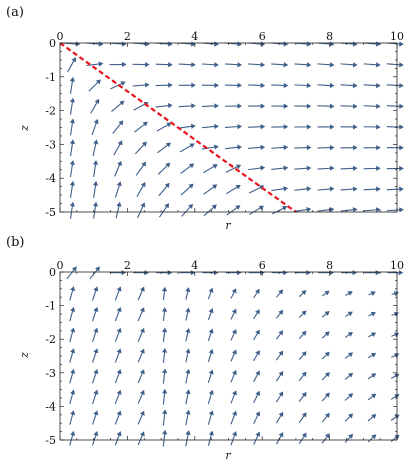 This screenshot has width=415, height=468. I want to click on panel-label-a: (a), so click(15, 12).